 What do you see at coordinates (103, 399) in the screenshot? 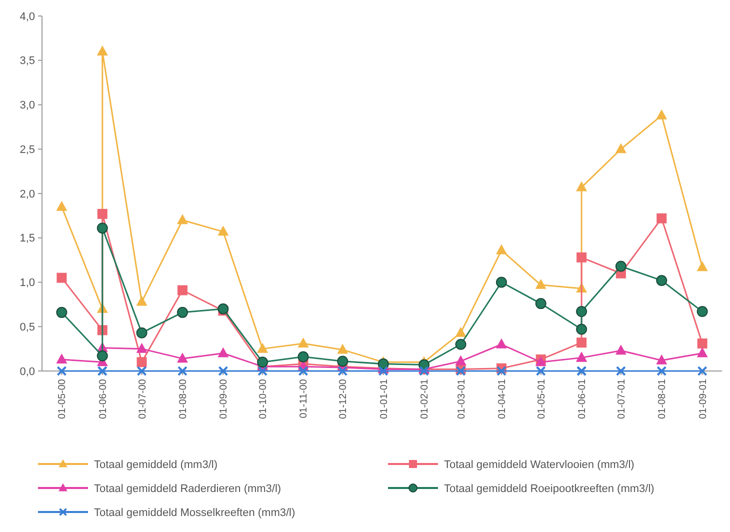
I see `x-tick-label: 01-06-00` at bounding box center [103, 399].